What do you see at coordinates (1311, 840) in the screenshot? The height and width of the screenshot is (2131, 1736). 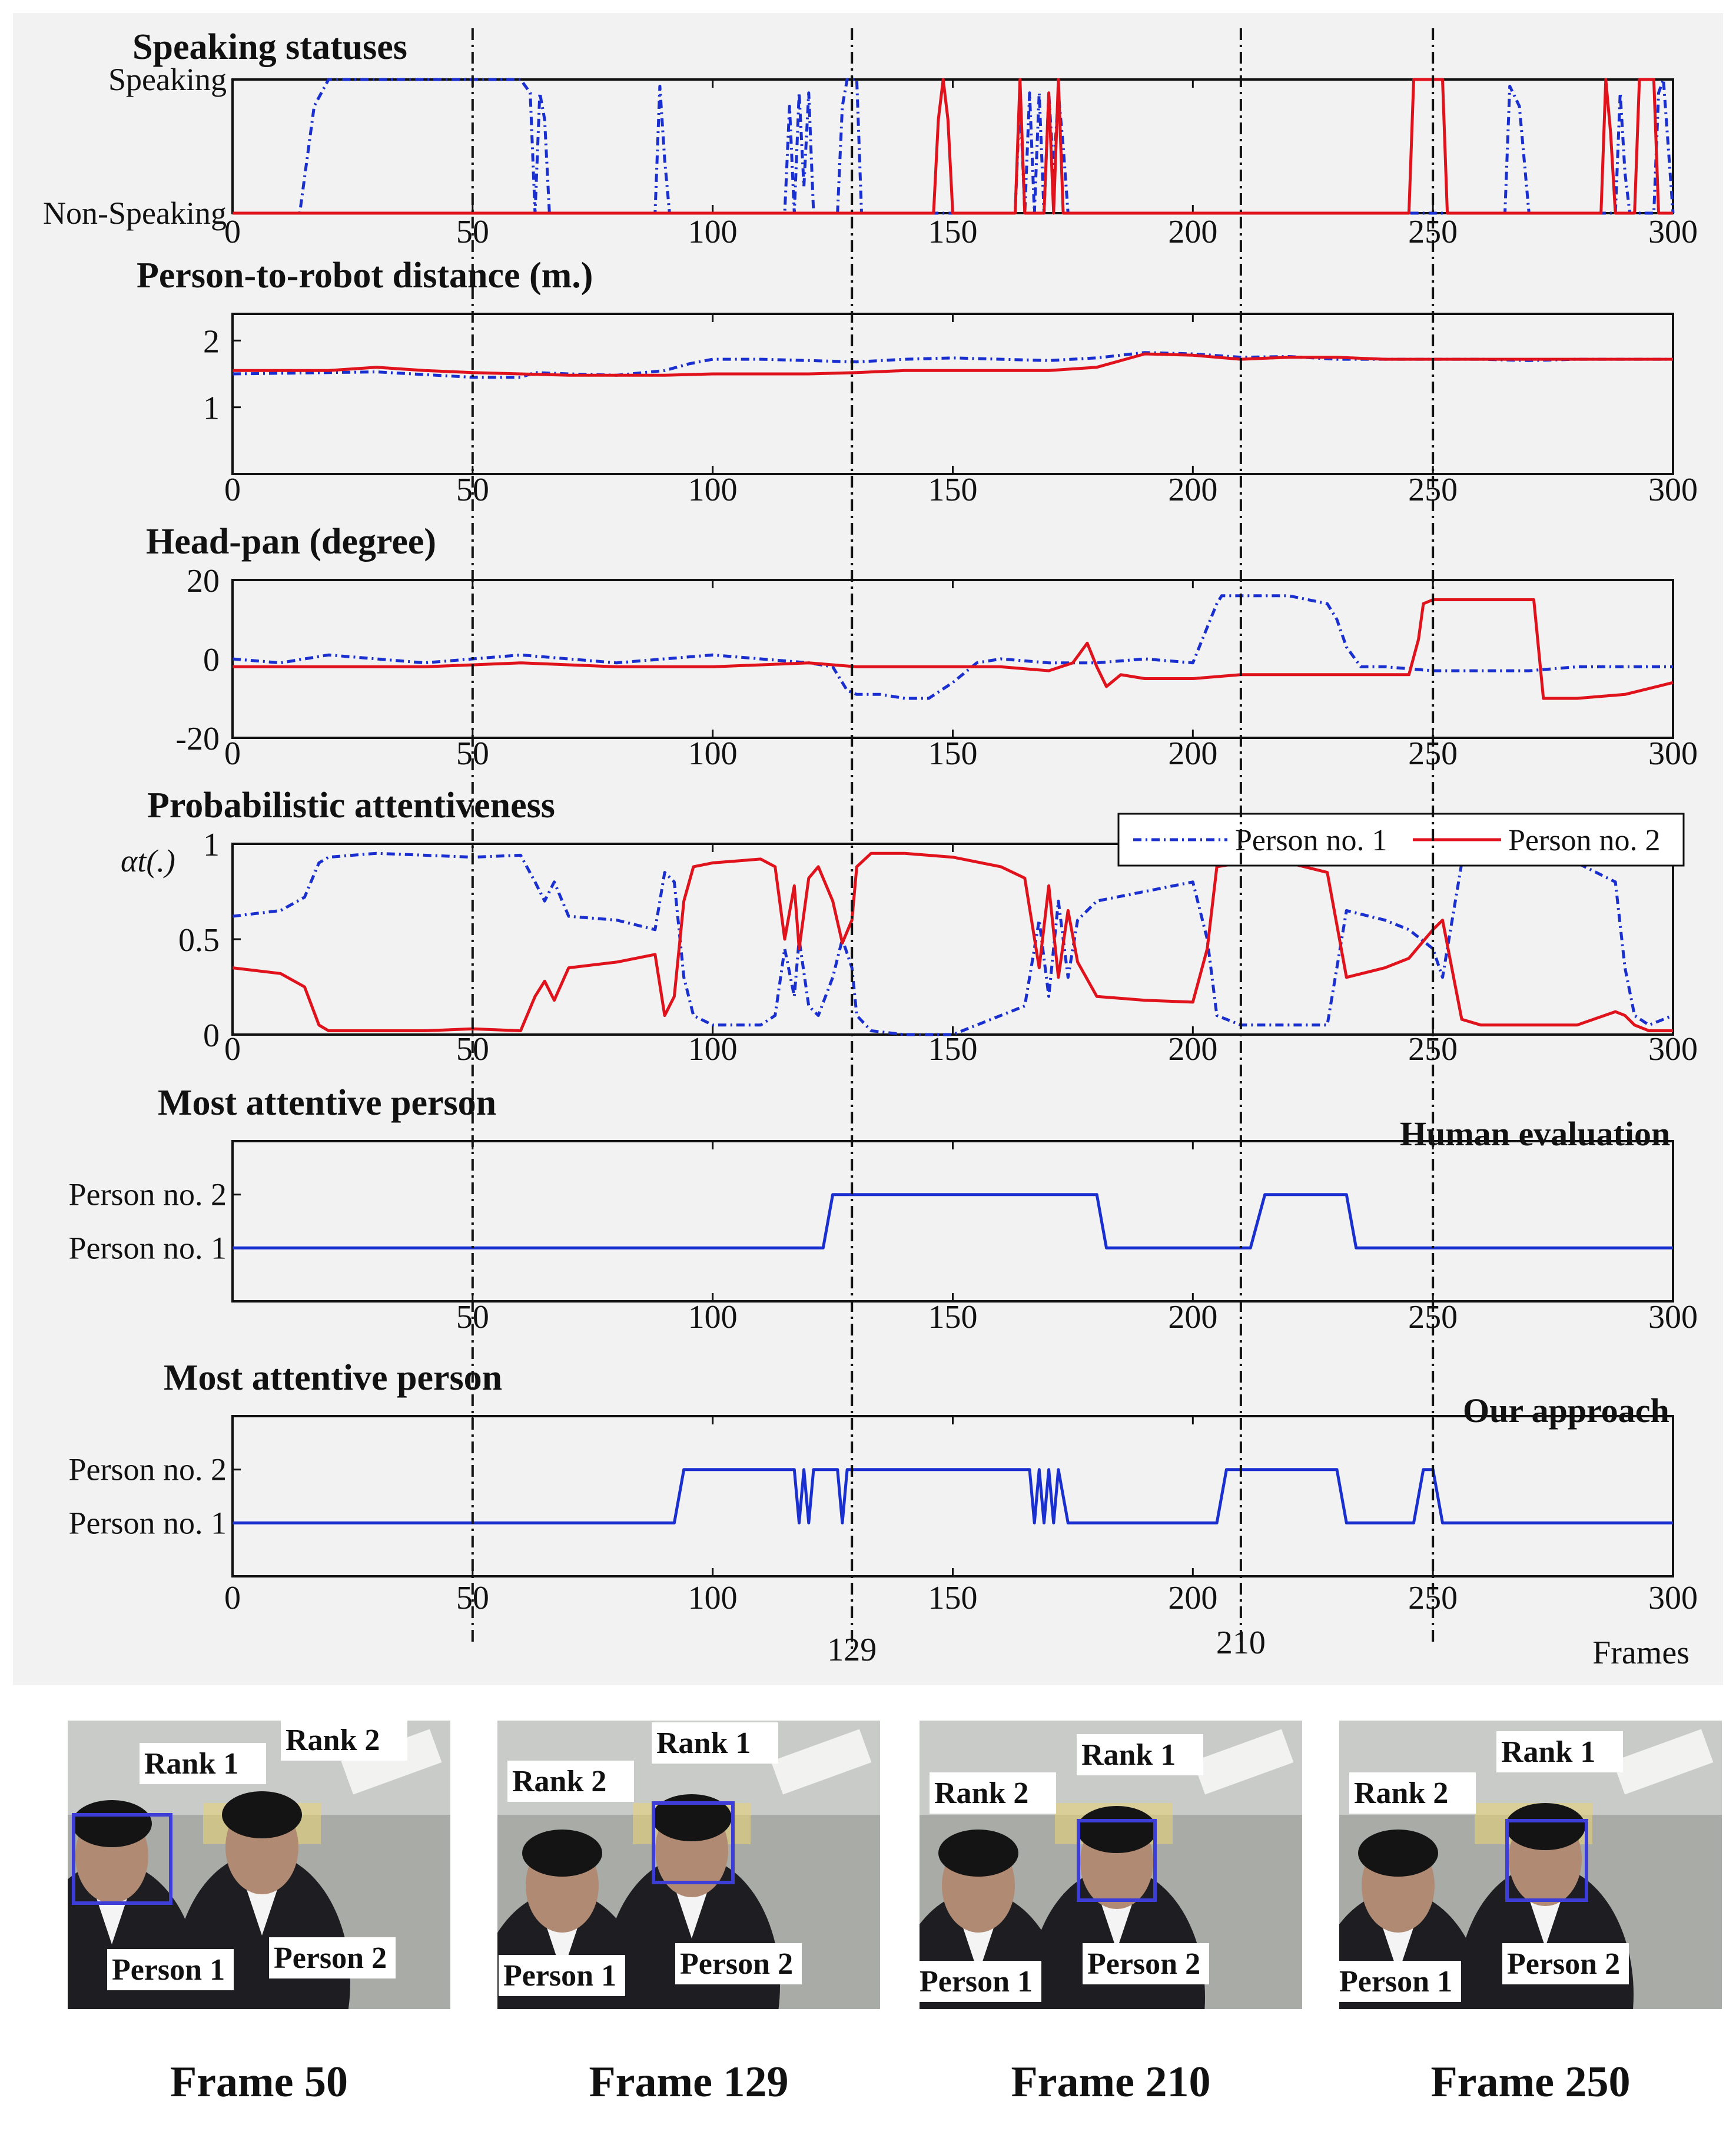 I see `legend-label-person1: Person no. 1` at bounding box center [1311, 840].